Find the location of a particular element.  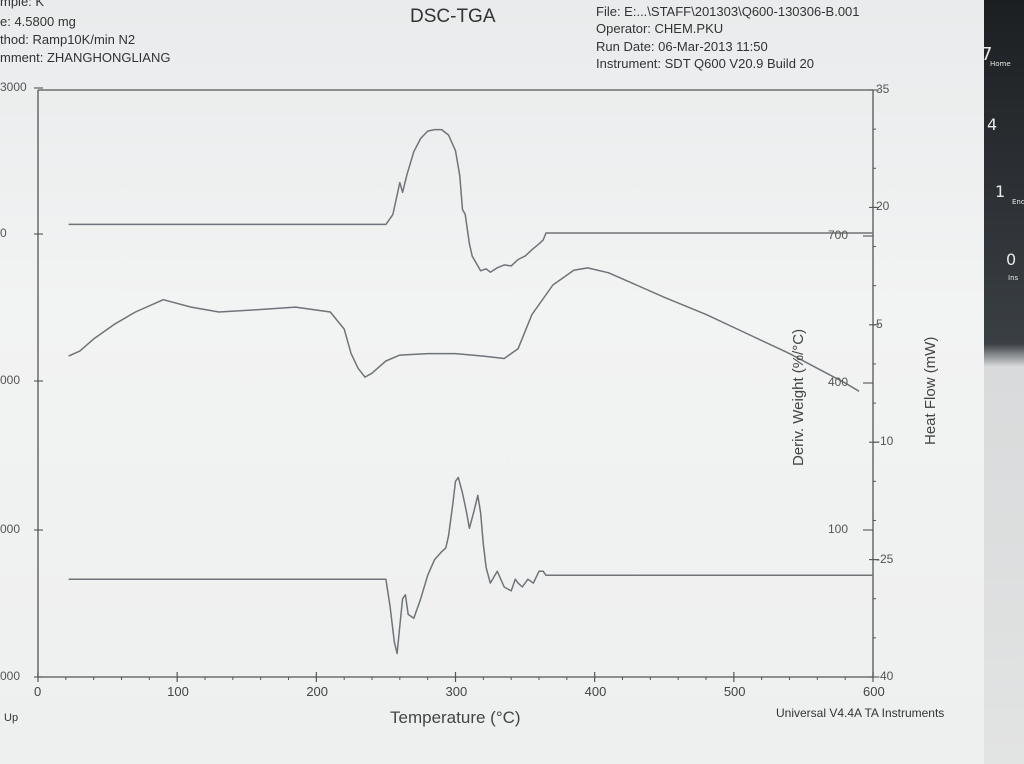

key-home-label: Home is located at coordinates (1000, 64).